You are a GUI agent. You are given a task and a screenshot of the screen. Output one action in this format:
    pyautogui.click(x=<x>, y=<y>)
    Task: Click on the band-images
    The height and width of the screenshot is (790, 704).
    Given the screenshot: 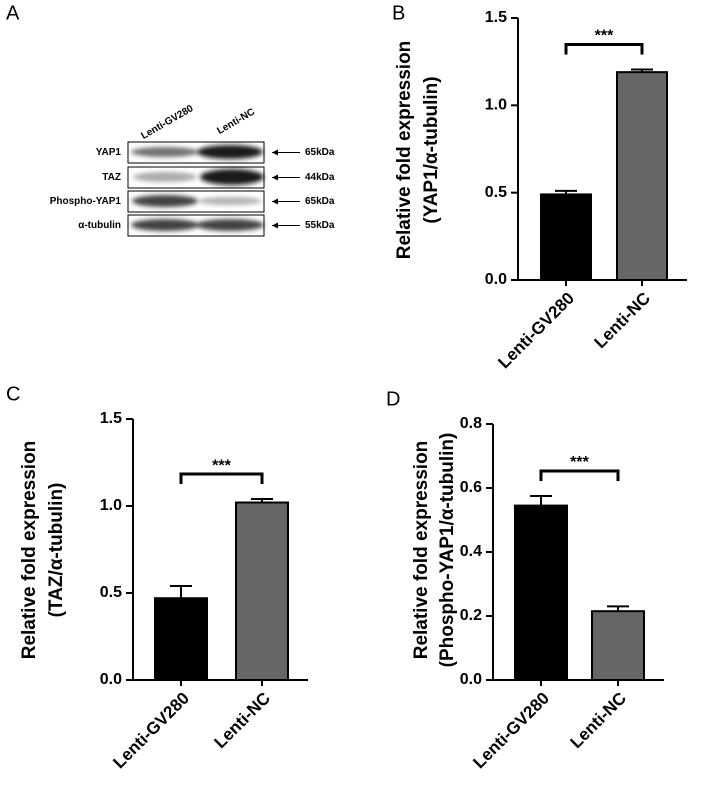 What is the action you would take?
    pyautogui.click(x=197, y=188)
    